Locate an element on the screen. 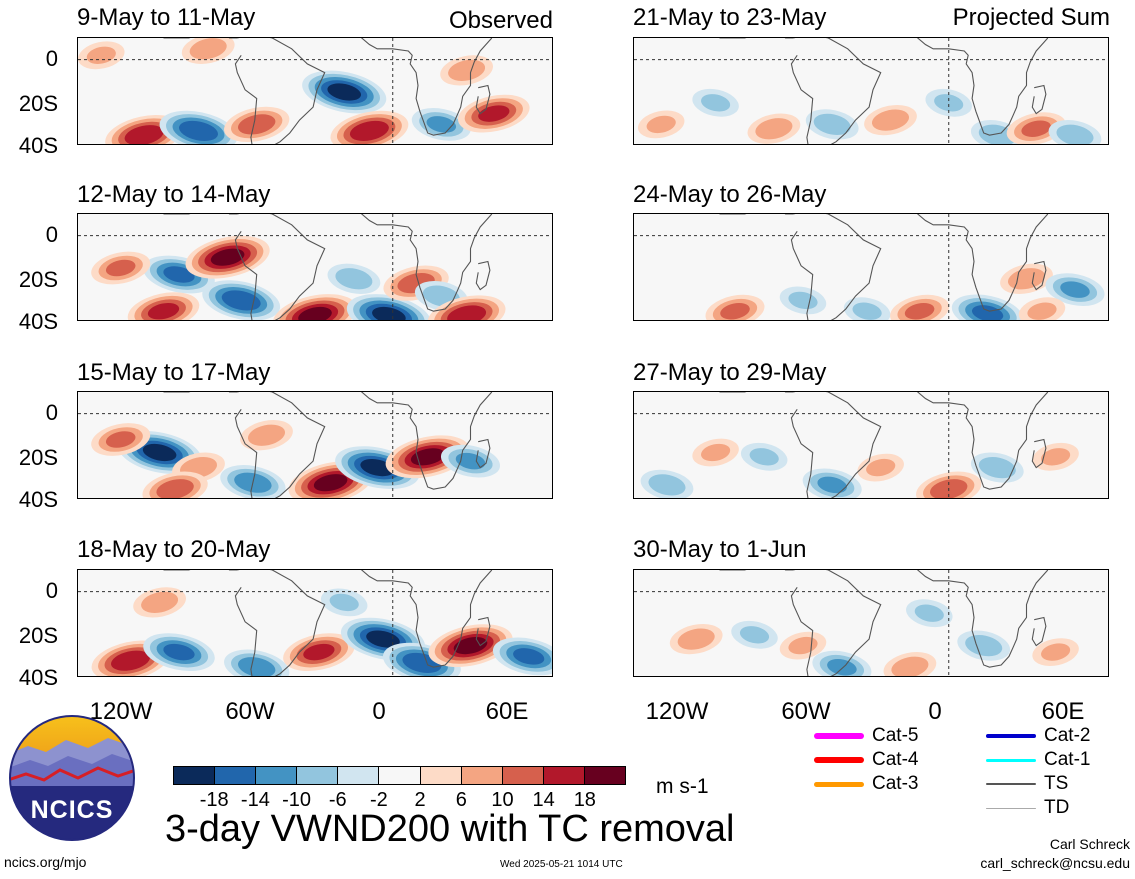  colorbar-tick-label: -10 is located at coordinates (296, 800).